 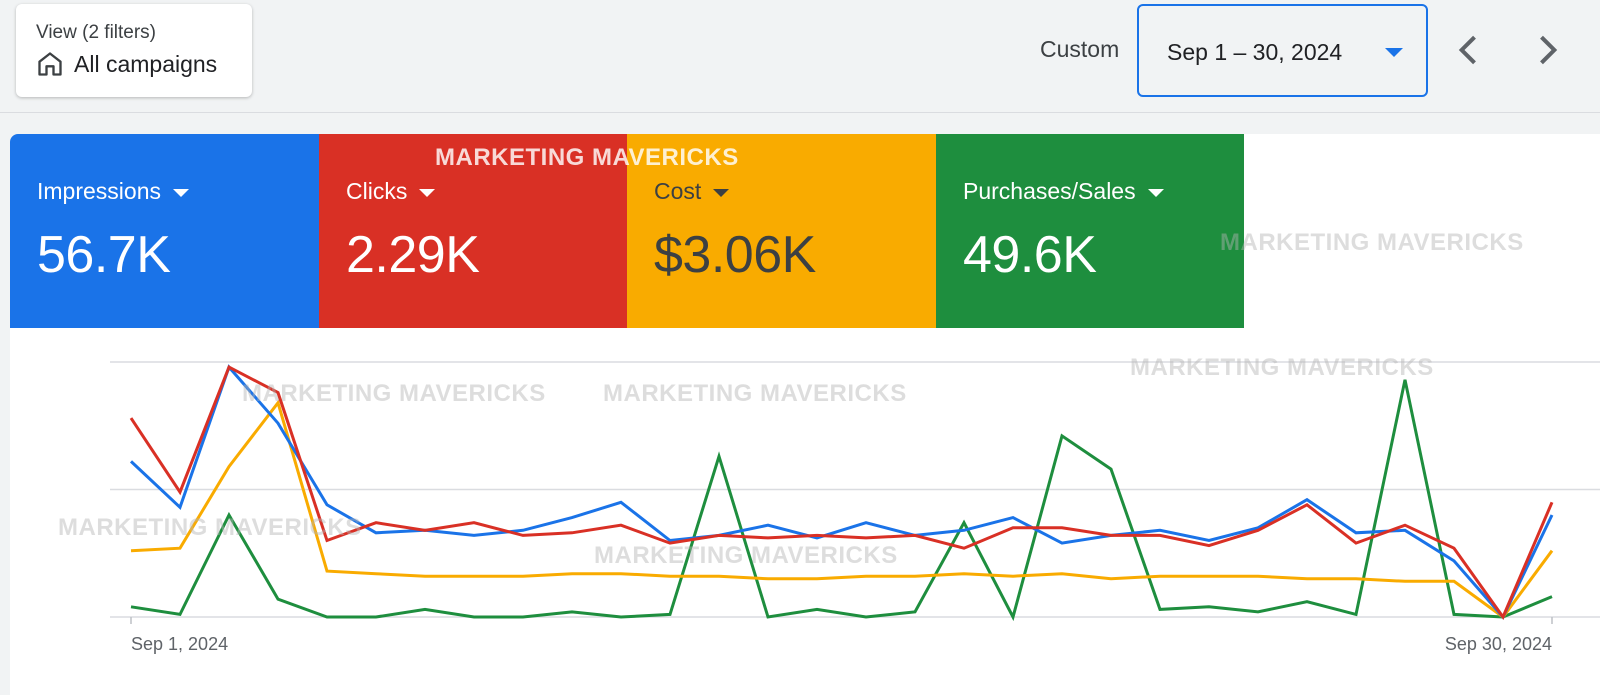 I want to click on campaign-scope-label: All campaigns, so click(x=146, y=63).